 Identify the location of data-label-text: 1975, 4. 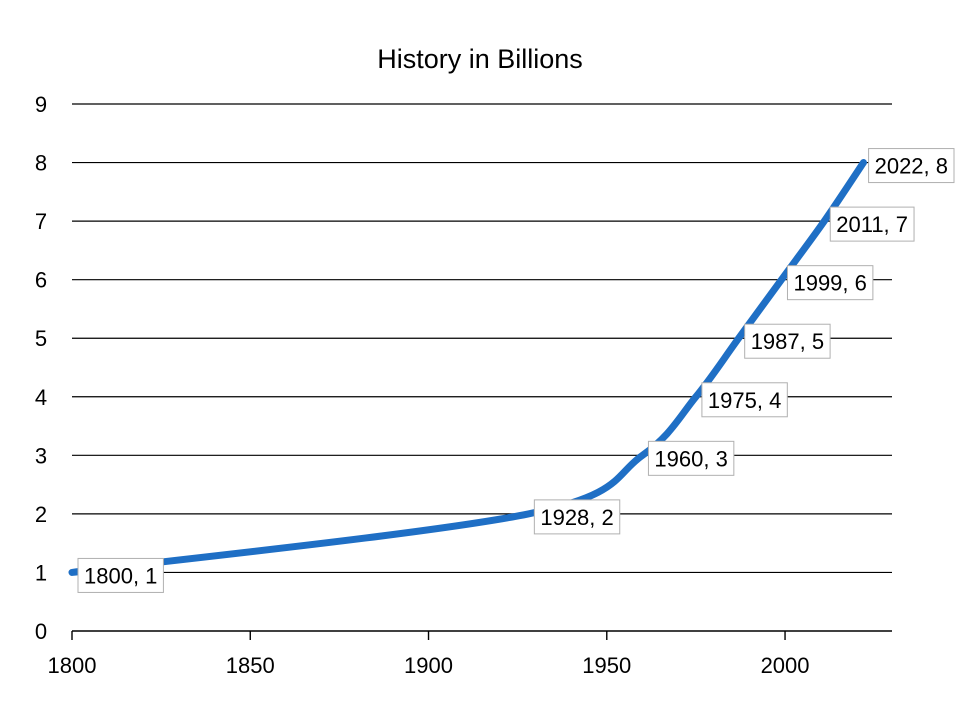
(744, 400).